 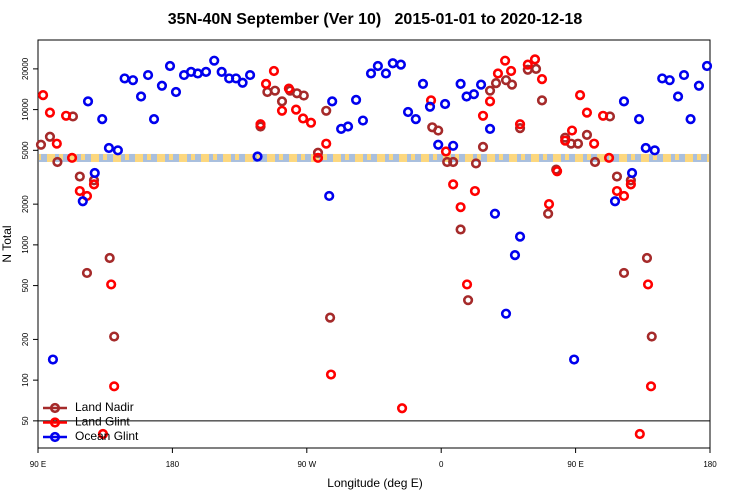 What do you see at coordinates (25, 244) in the screenshot?
I see `y-tick-label: 1000` at bounding box center [25, 244].